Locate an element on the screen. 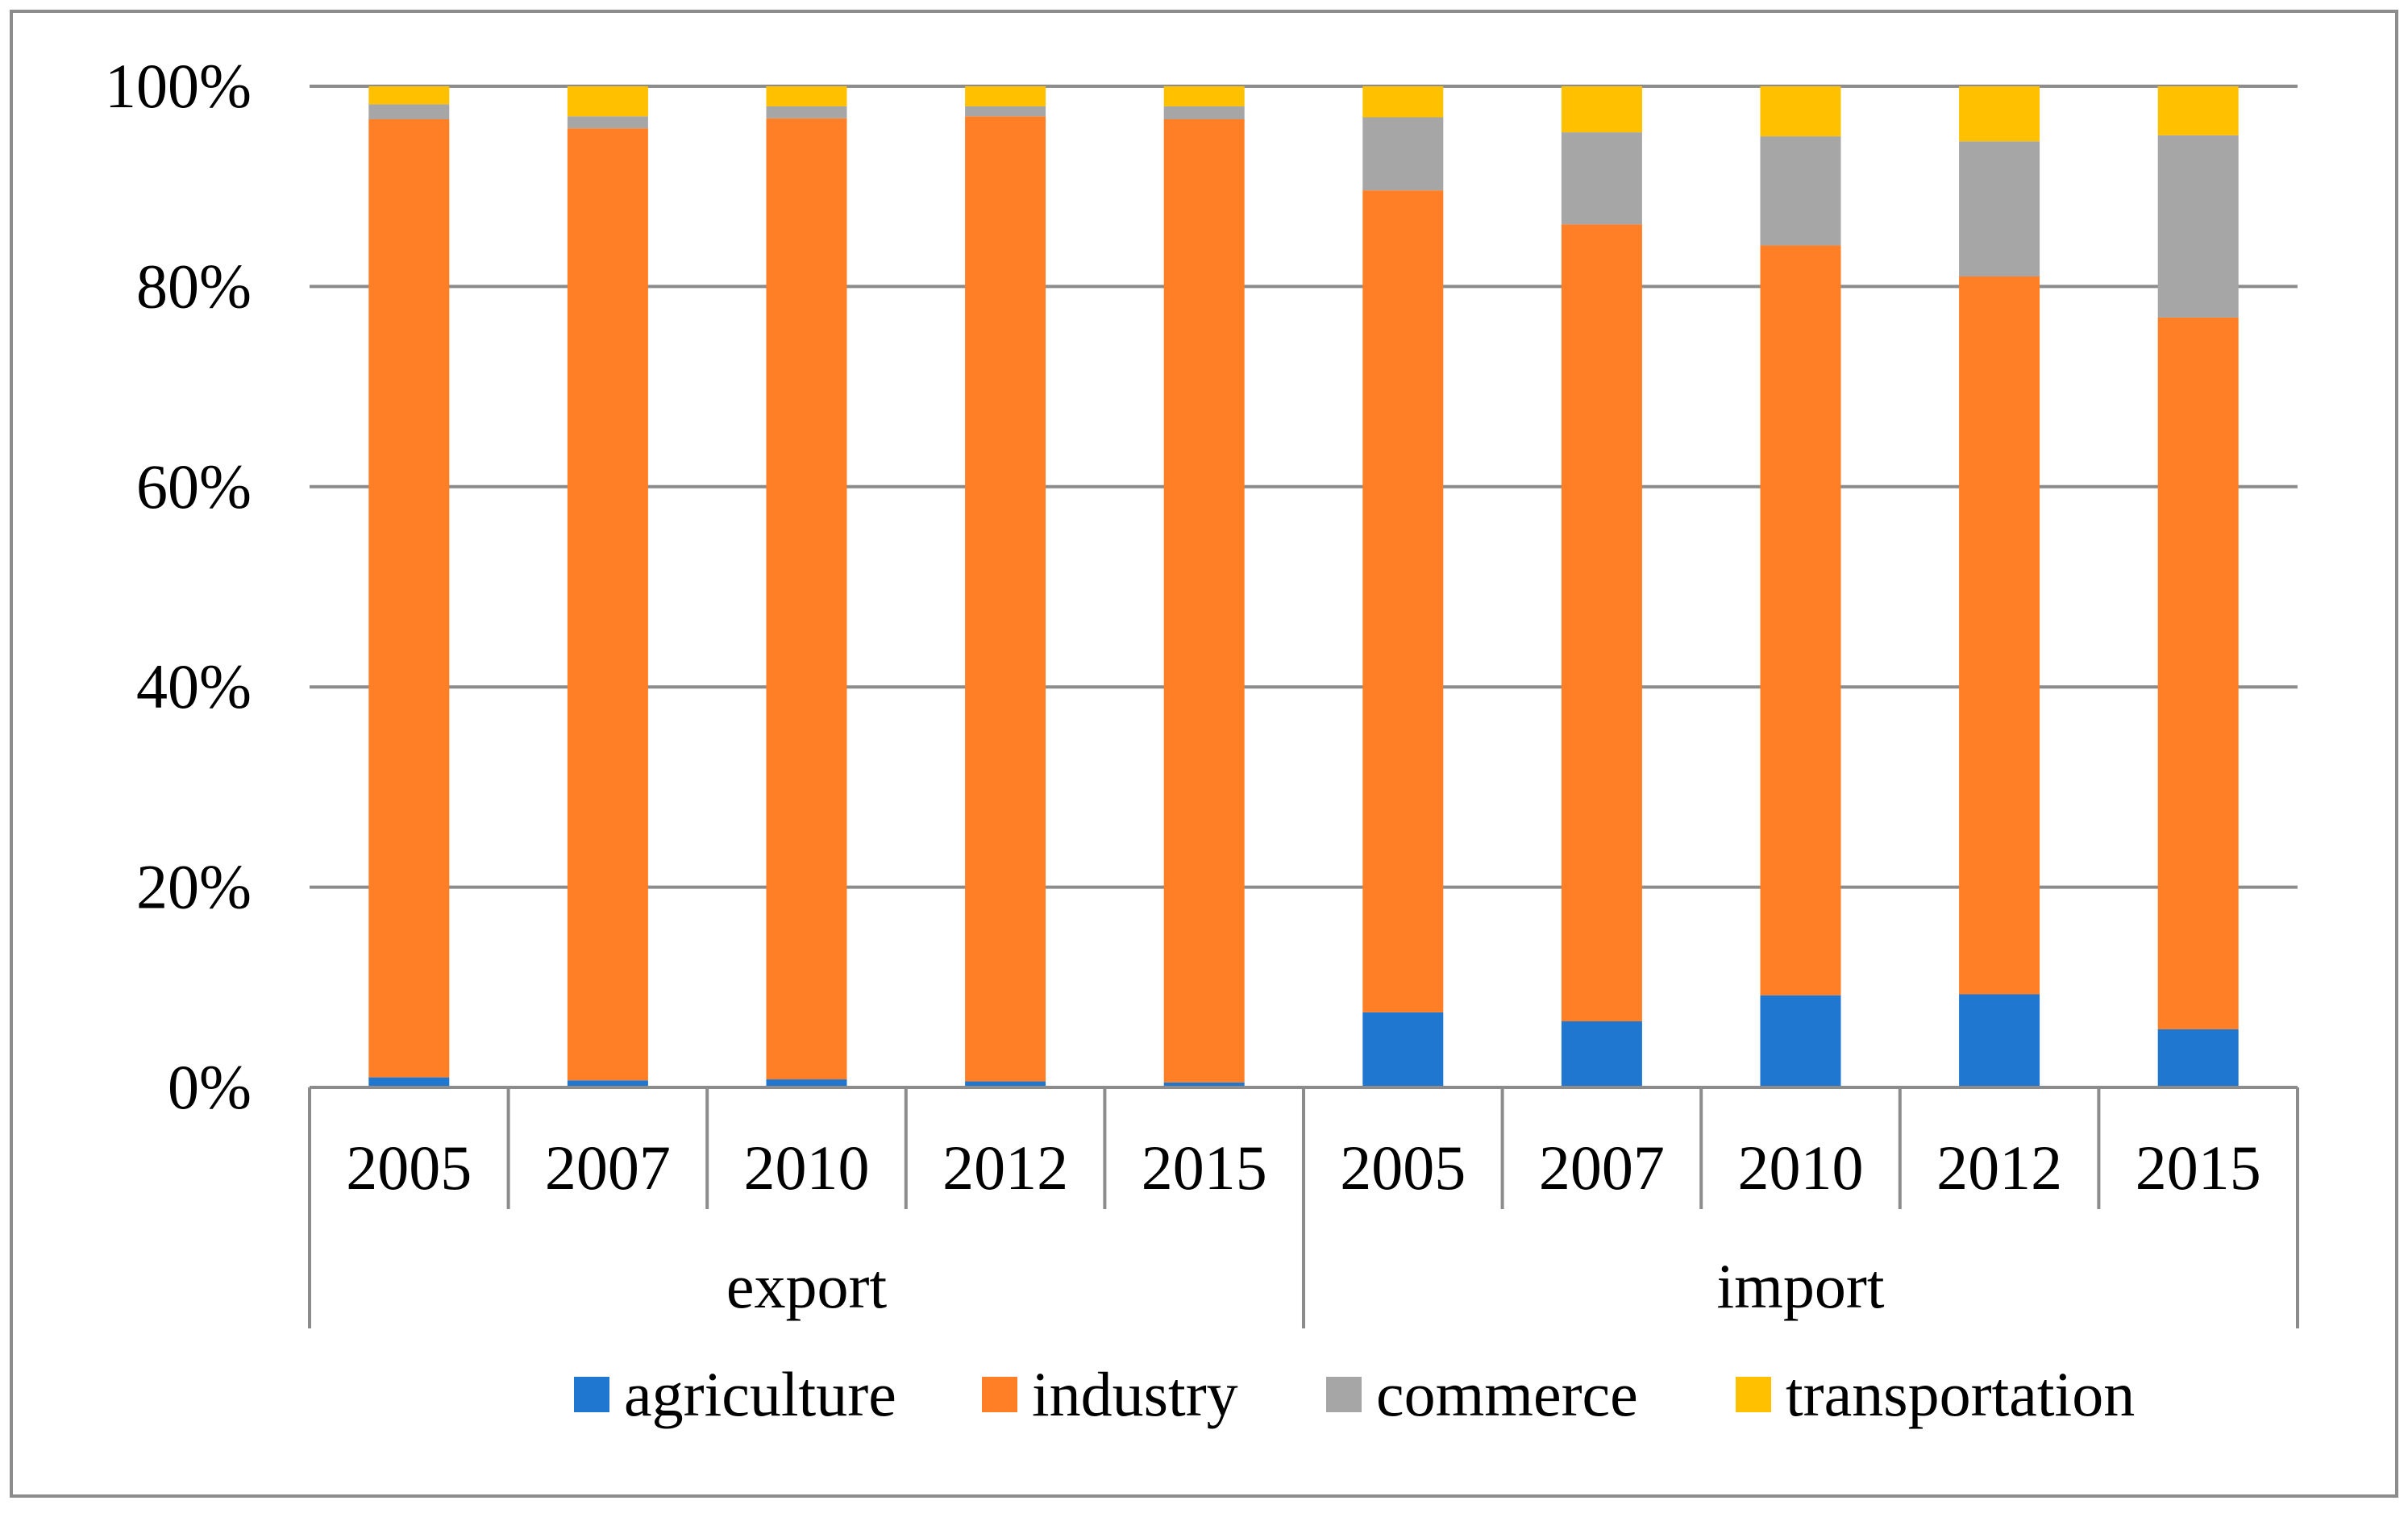 This screenshot has height=1513, width=2408. y-tick-label: 60% is located at coordinates (194, 486).